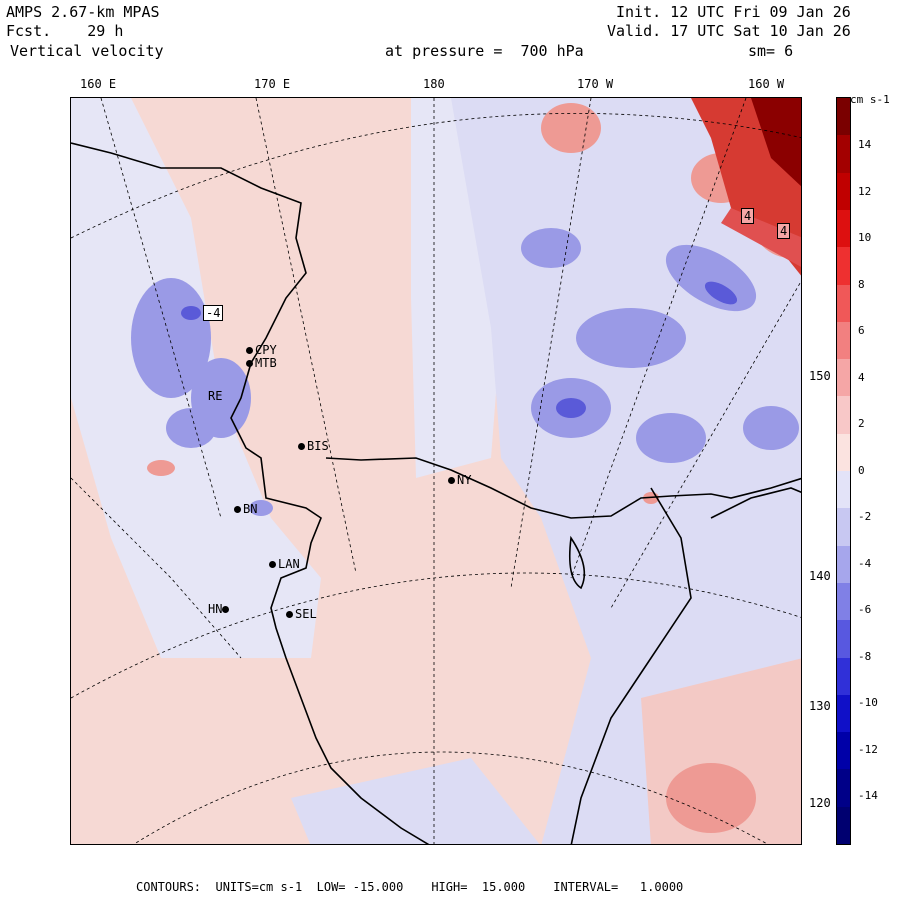  What do you see at coordinates (65, 31) in the screenshot?
I see `forecast-hour: Fcst. 29 h` at bounding box center [65, 31].